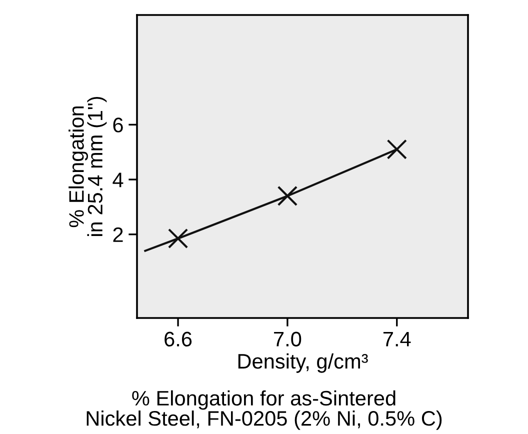 Image resolution: width=528 pixels, height=434 pixels. What do you see at coordinates (288, 339) in the screenshot?
I see `x-tick-label: 7.0` at bounding box center [288, 339].